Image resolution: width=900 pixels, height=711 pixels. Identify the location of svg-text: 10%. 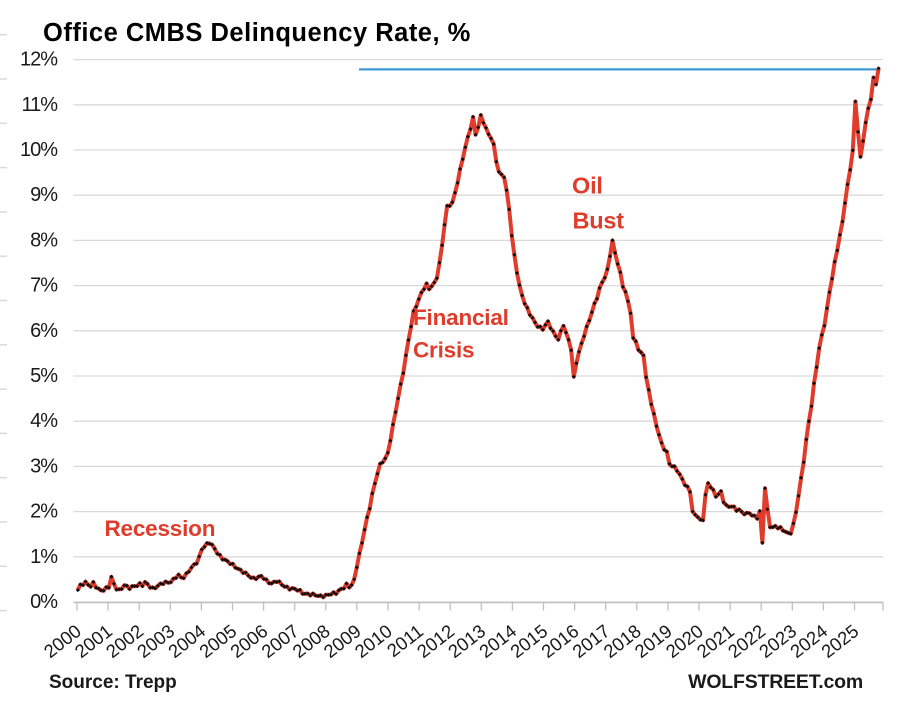
(39, 150).